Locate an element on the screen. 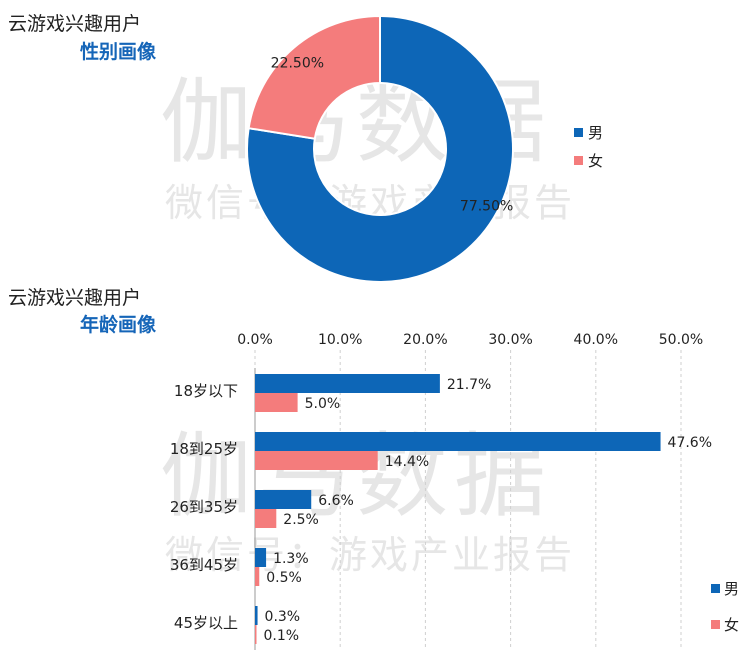 This screenshot has height=657, width=750. age-chart-title: 云游戏兴趣用户 is located at coordinates (75, 298).